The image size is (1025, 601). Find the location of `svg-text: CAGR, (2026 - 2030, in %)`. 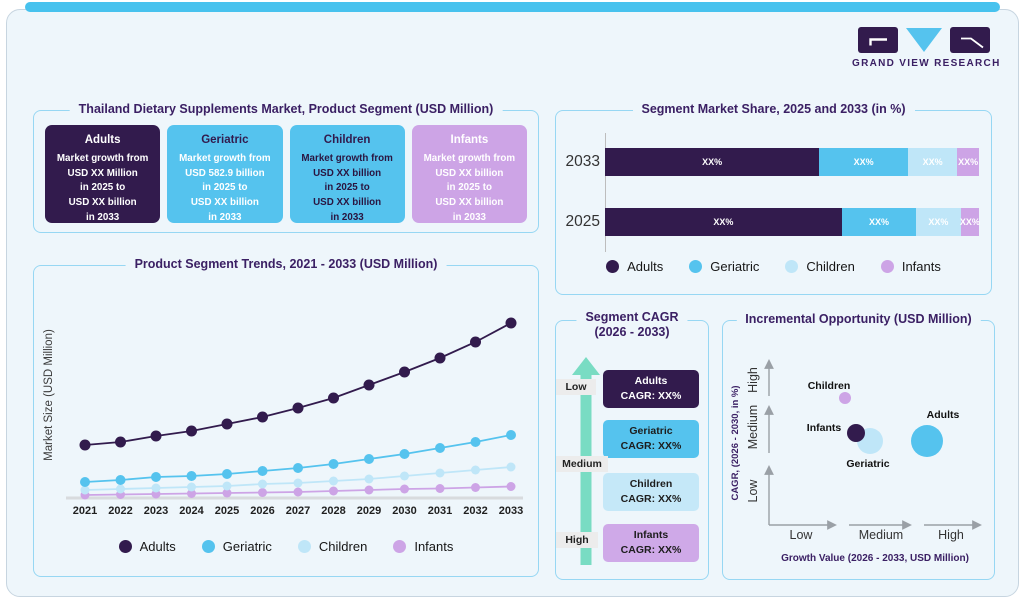

svg-text: CAGR, (2026 - 2030, in %) is located at coordinates (735, 442).